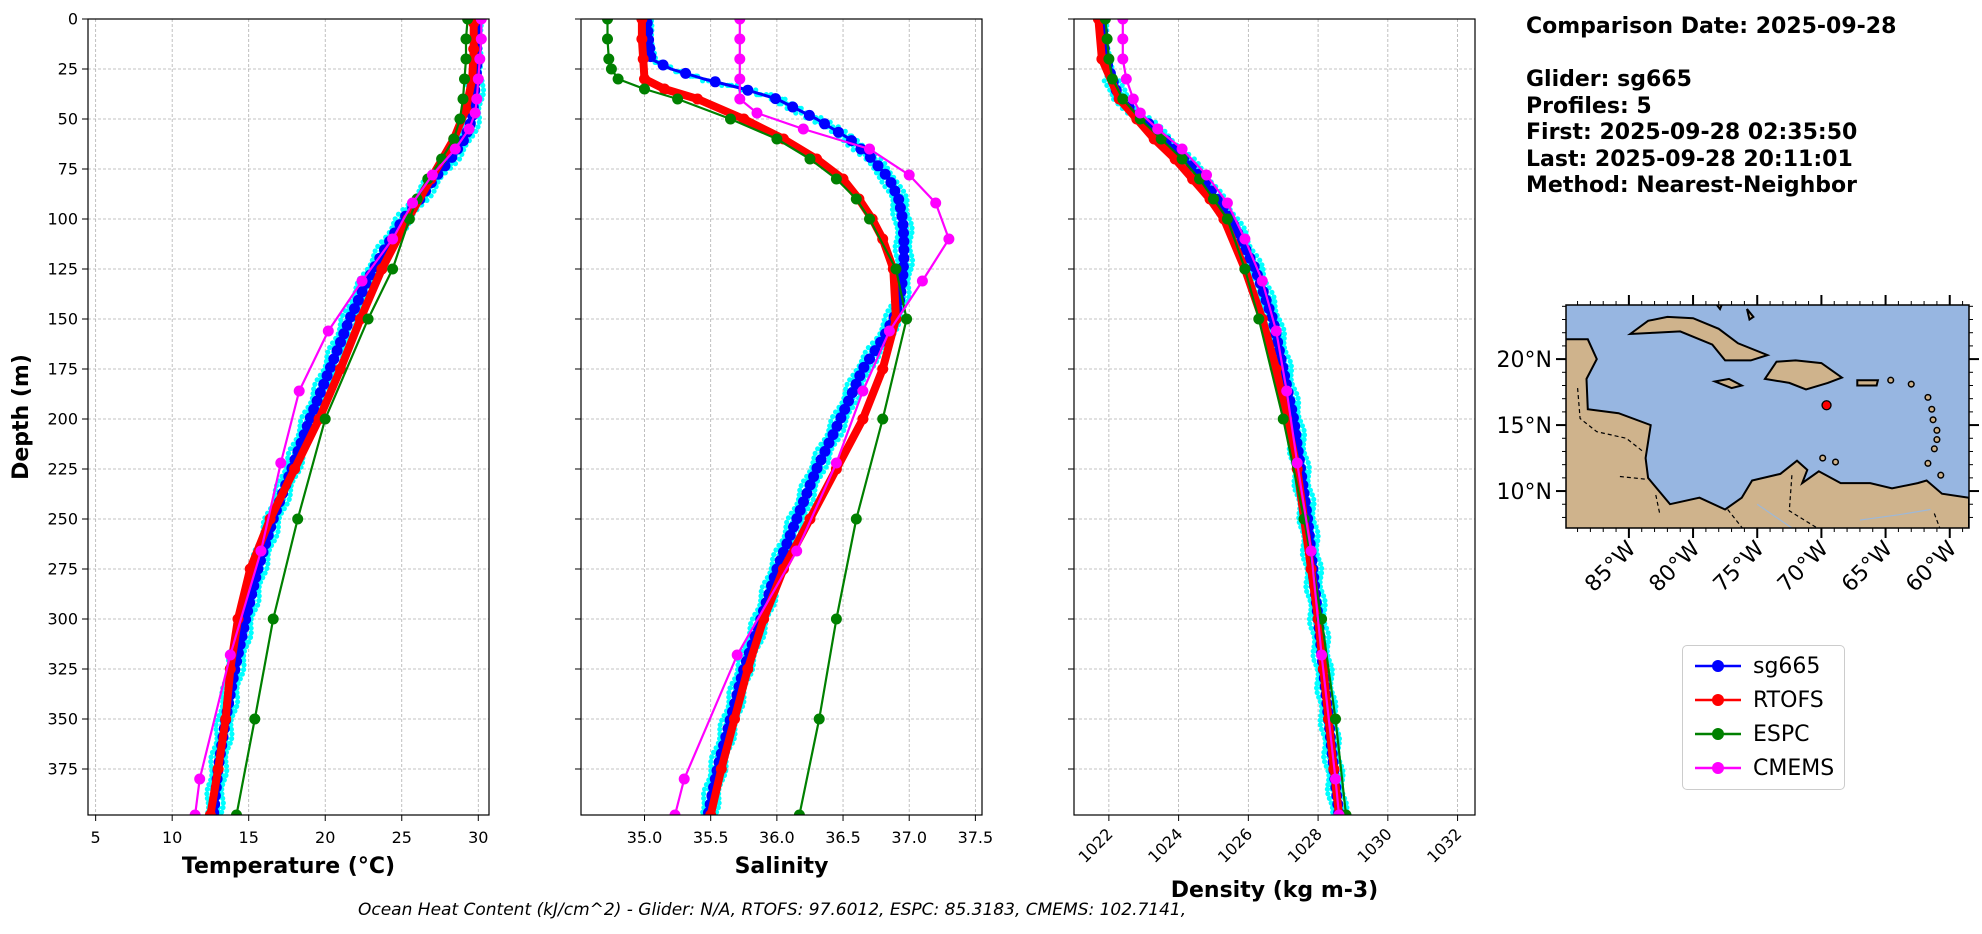  What do you see at coordinates (1763, 768) in the screenshot?
I see `legend-item-cmems: CMEMS` at bounding box center [1763, 768].